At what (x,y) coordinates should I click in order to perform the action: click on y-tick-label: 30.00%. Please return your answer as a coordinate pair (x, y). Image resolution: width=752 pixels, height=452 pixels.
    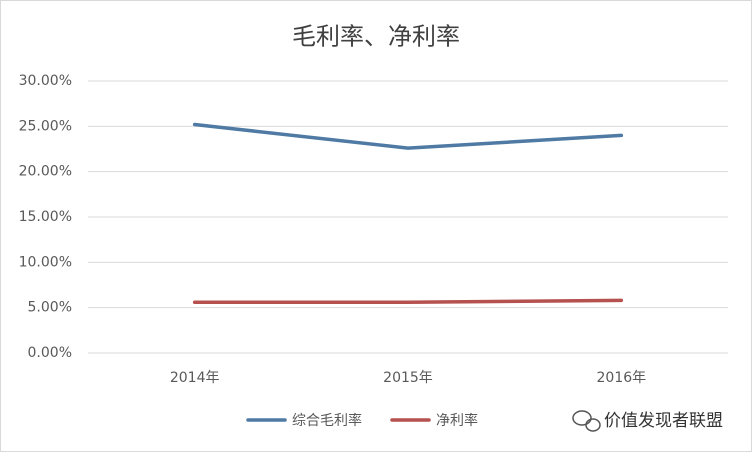
    Looking at the image, I should click on (45, 81).